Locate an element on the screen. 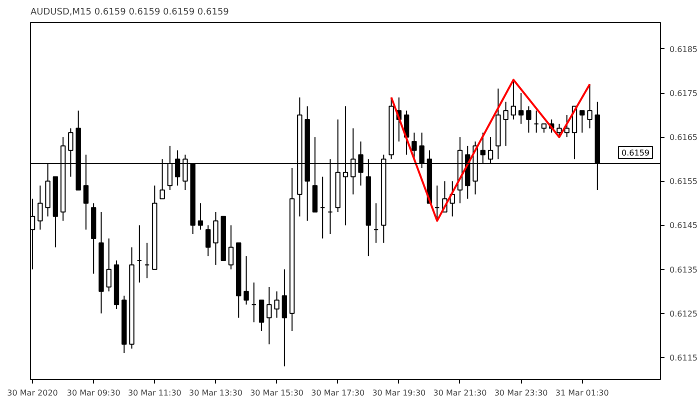 This screenshot has height=400, width=700. x-tick-label: 30 Mar 17:30 is located at coordinates (338, 393).